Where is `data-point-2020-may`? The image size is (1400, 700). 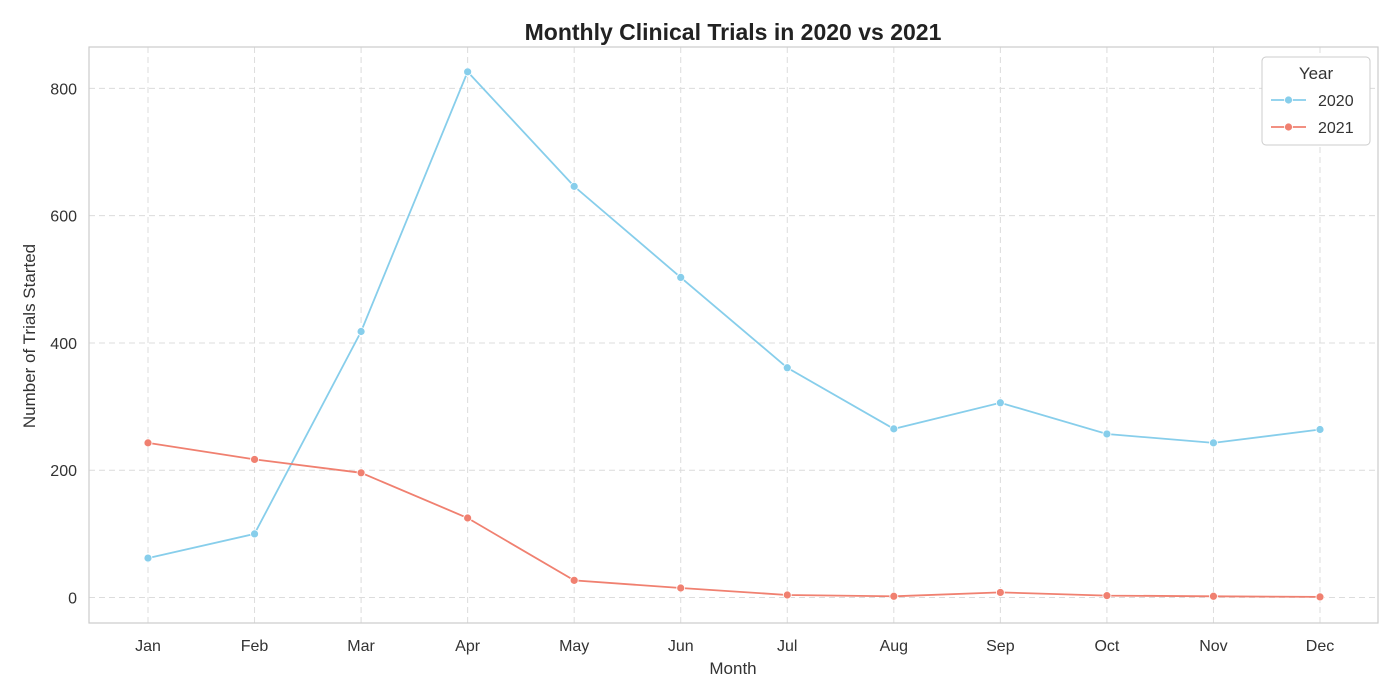 data-point-2020-may is located at coordinates (574, 186).